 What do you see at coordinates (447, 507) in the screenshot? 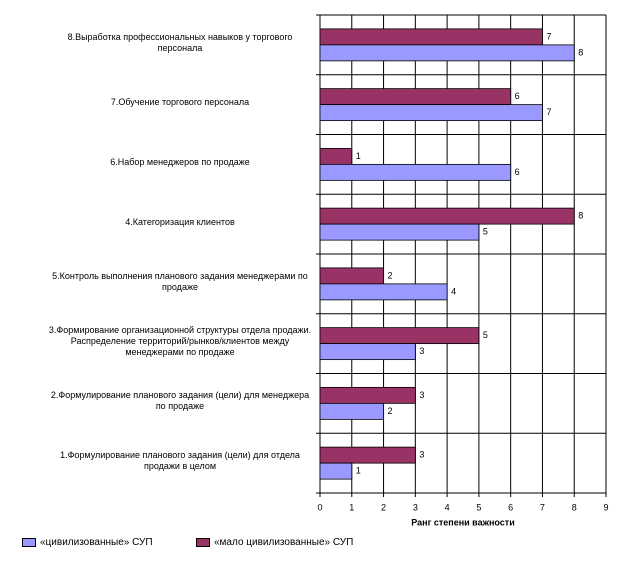
I see `x-tick-label: 4` at bounding box center [447, 507].